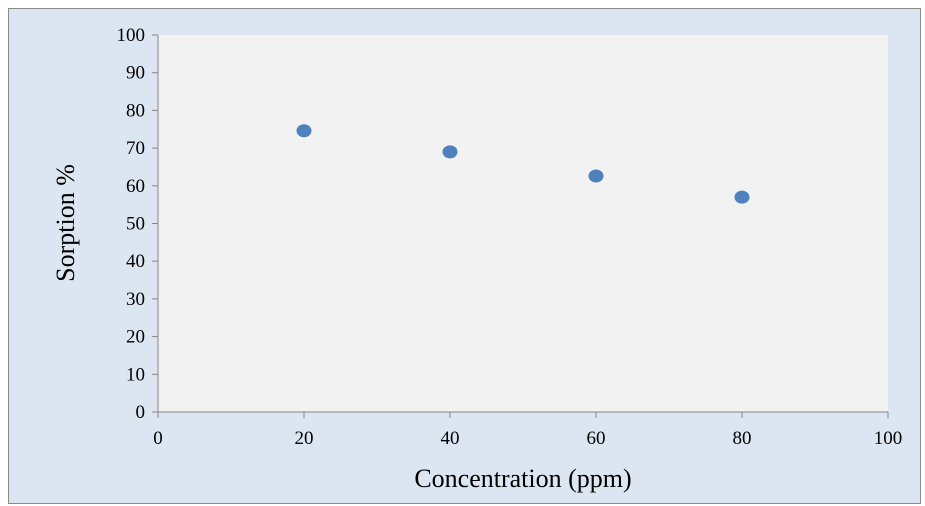 This screenshot has width=925, height=506. Describe the element at coordinates (135, 337) in the screenshot. I see `y-tick-label: 20` at that location.